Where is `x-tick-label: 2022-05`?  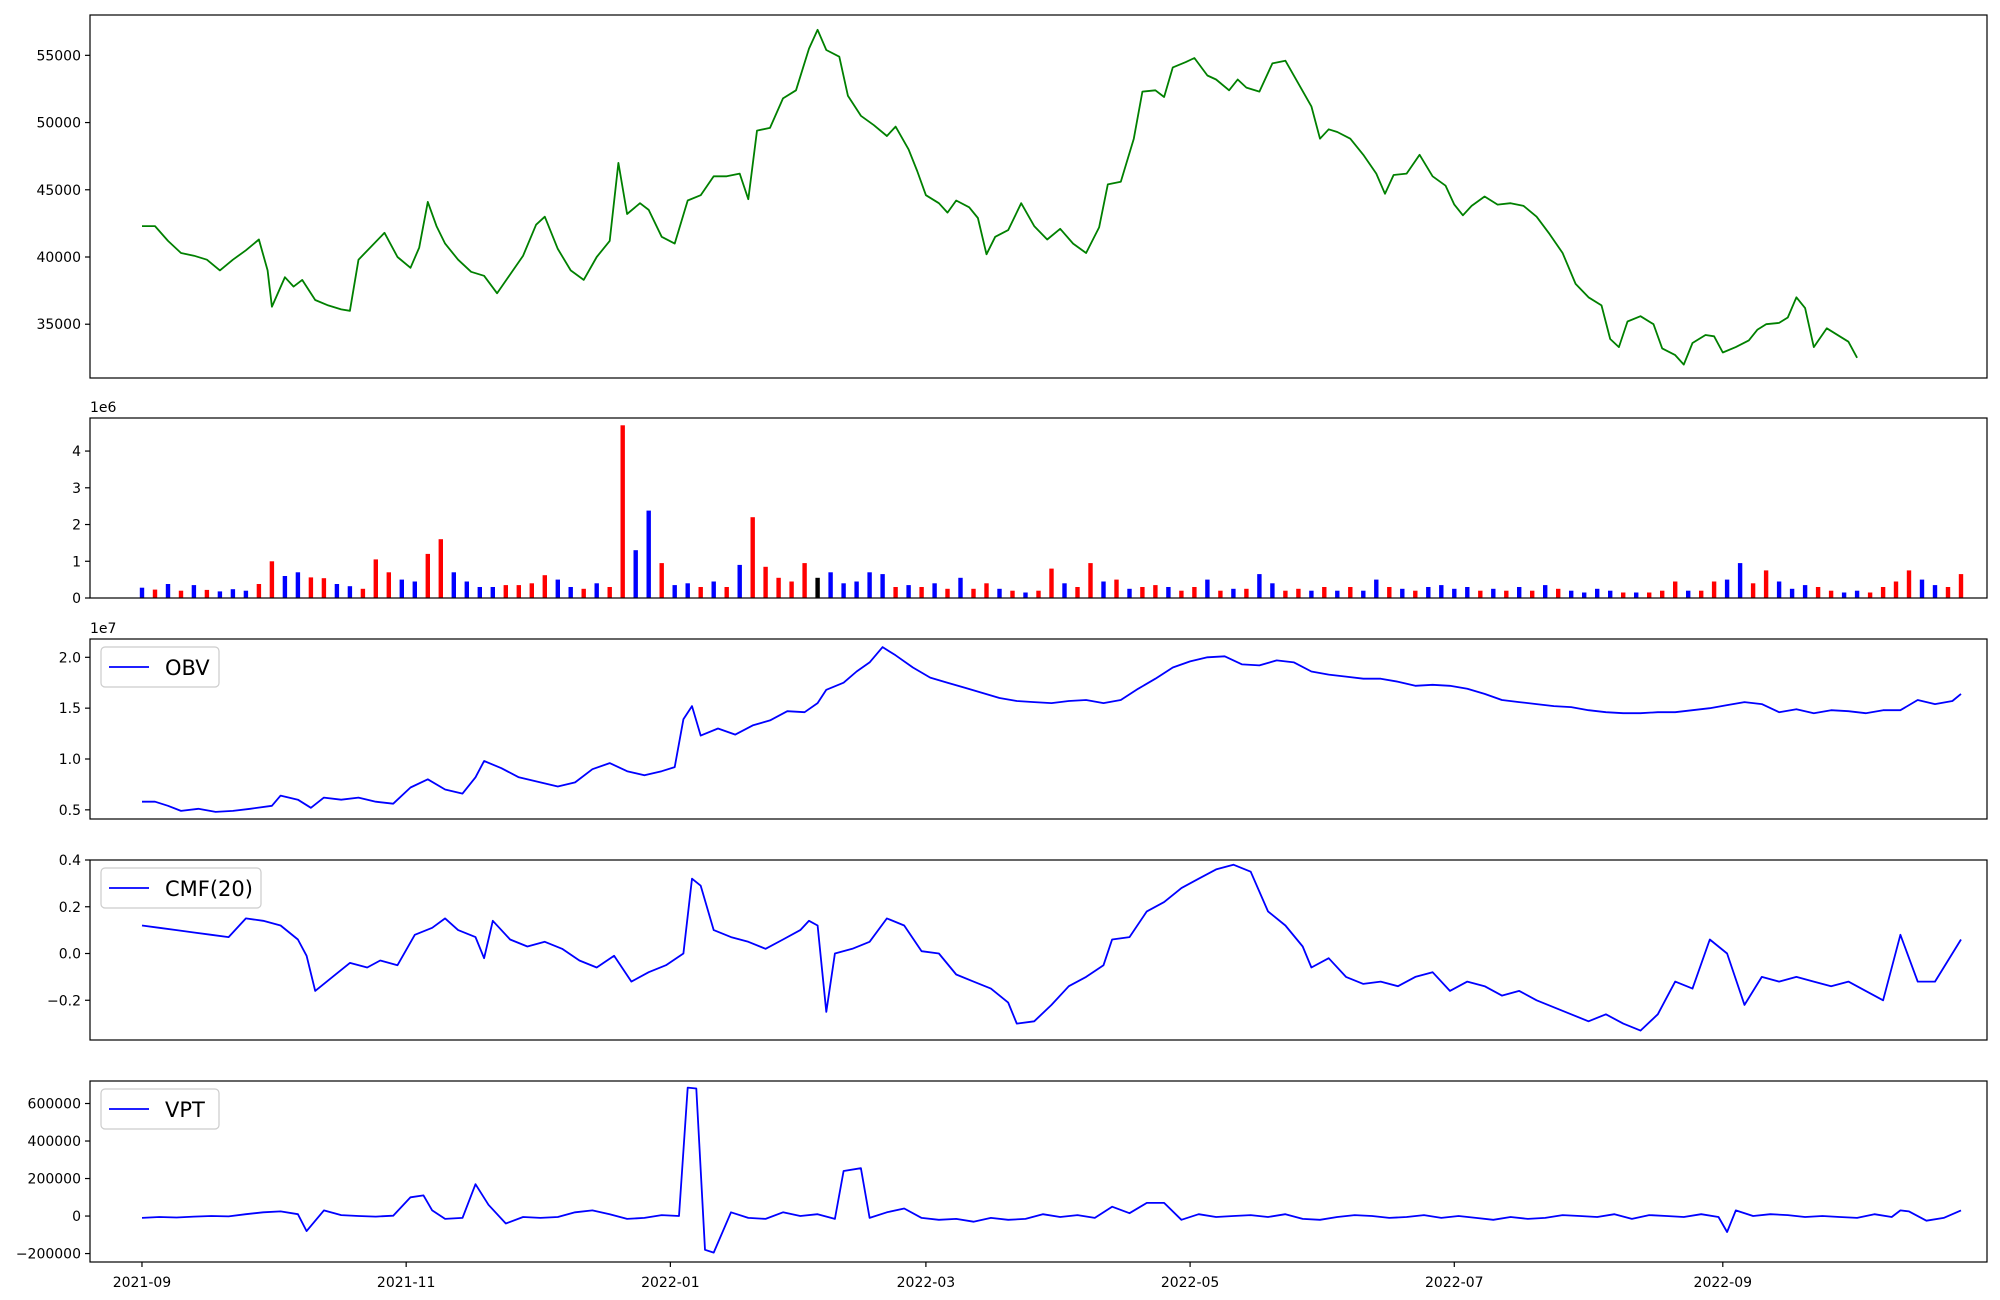 x-tick-label: 2022-05 is located at coordinates (1190, 1283).